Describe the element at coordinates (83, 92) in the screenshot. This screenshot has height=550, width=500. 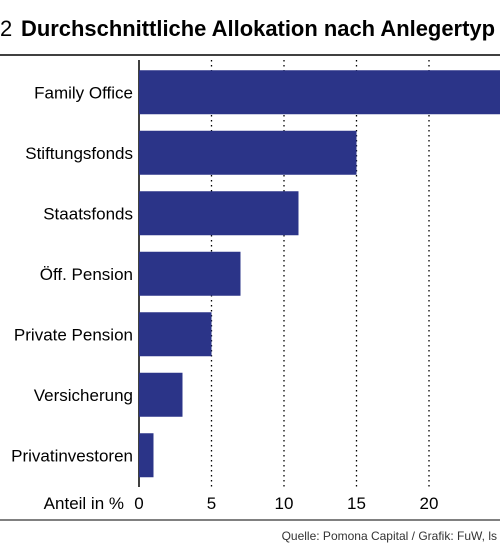
I see `category-label-family-office: Family Office` at that location.